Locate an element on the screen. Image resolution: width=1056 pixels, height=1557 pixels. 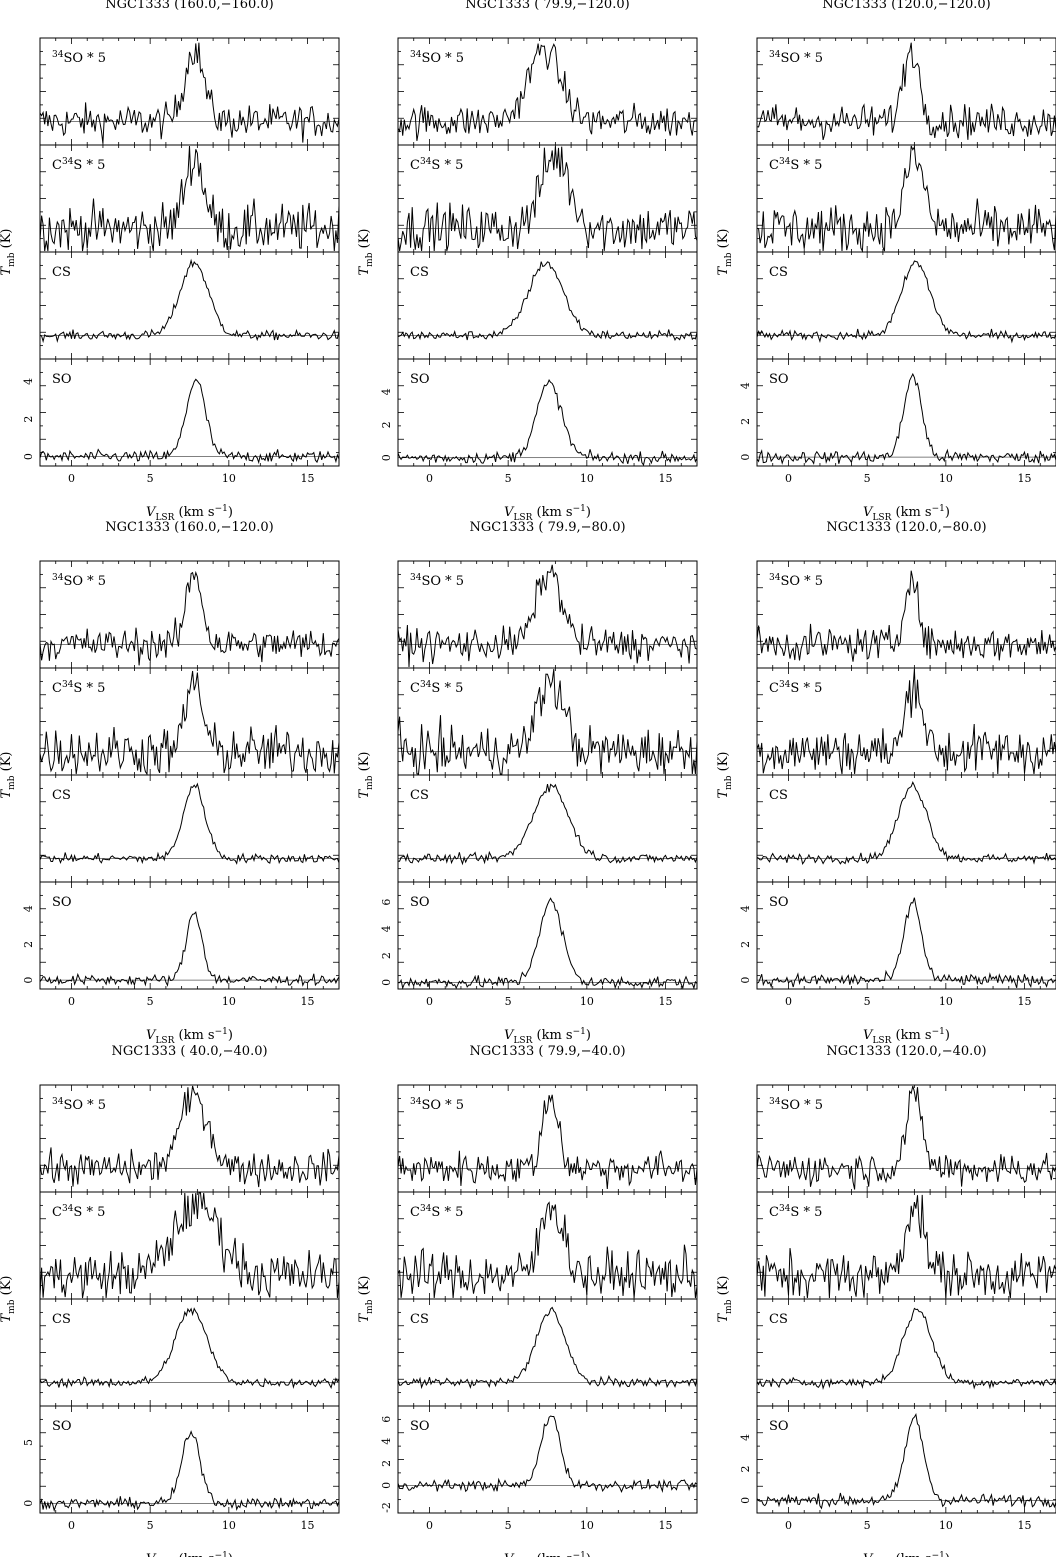
sub-panel: 0 5 SO is located at coordinates (181, 1459).